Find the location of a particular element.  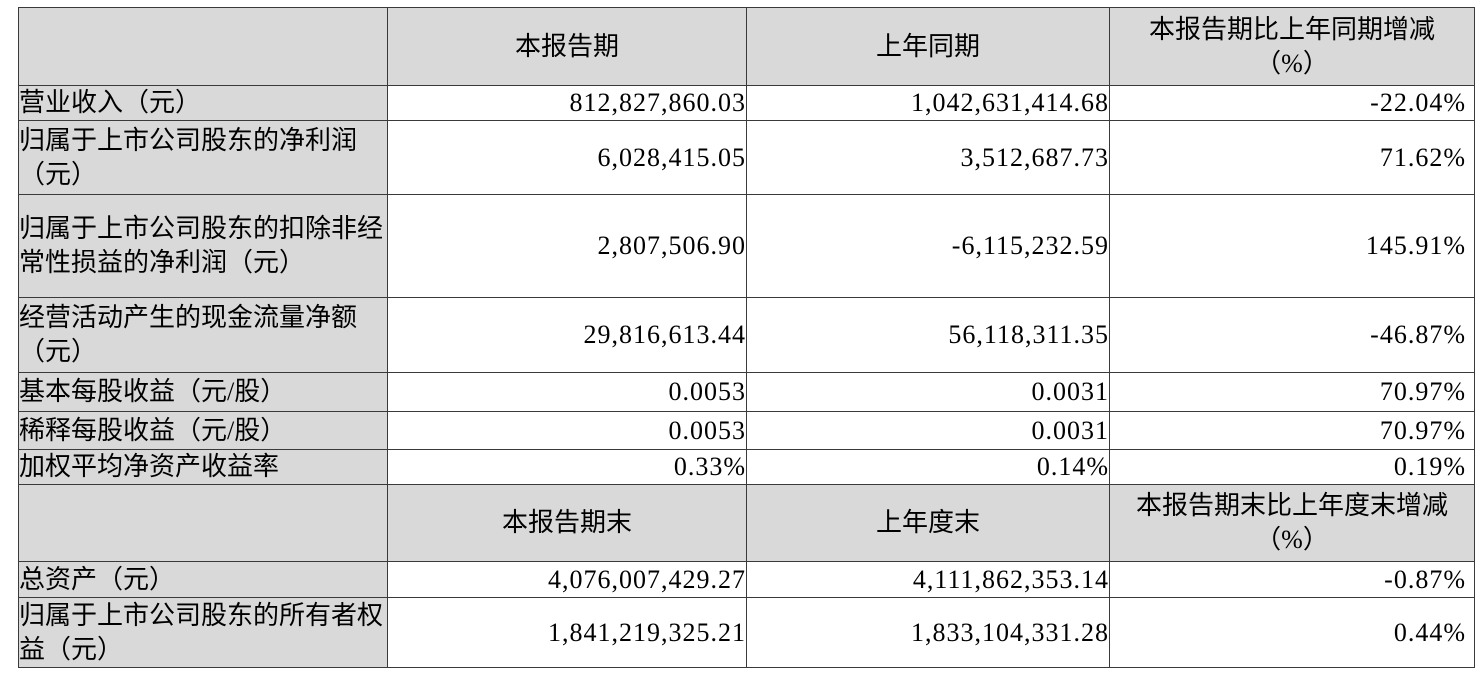

value-prior-period: 4,111,862,353.14 is located at coordinates (928, 579).